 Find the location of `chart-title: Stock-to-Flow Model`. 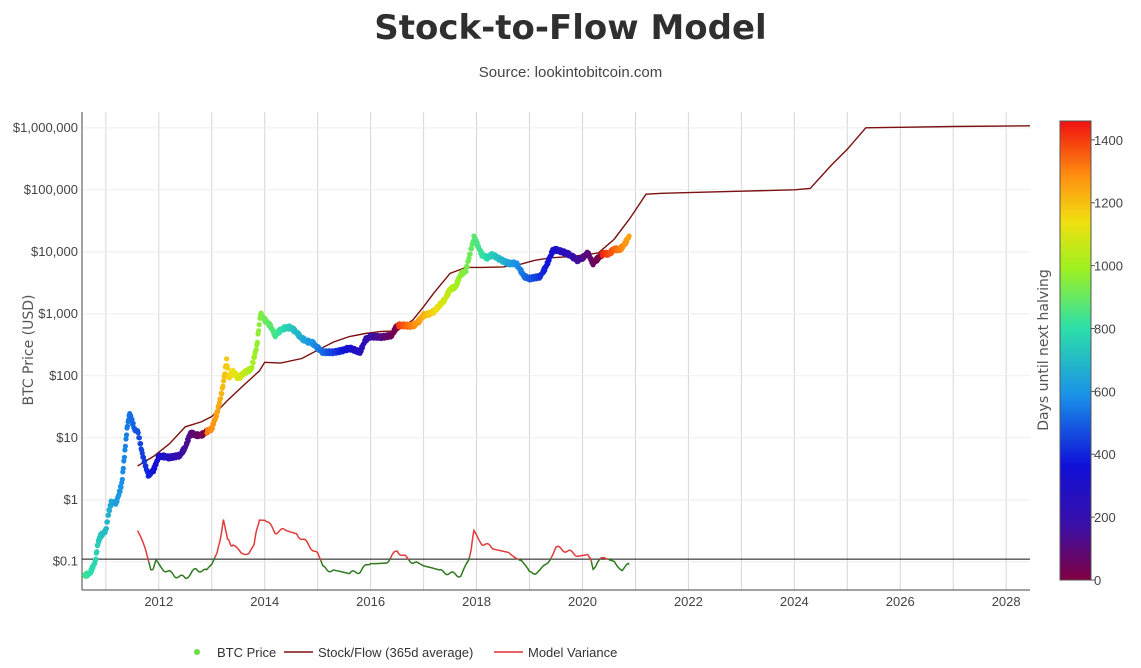

chart-title: Stock-to-Flow Model is located at coordinates (570, 28).